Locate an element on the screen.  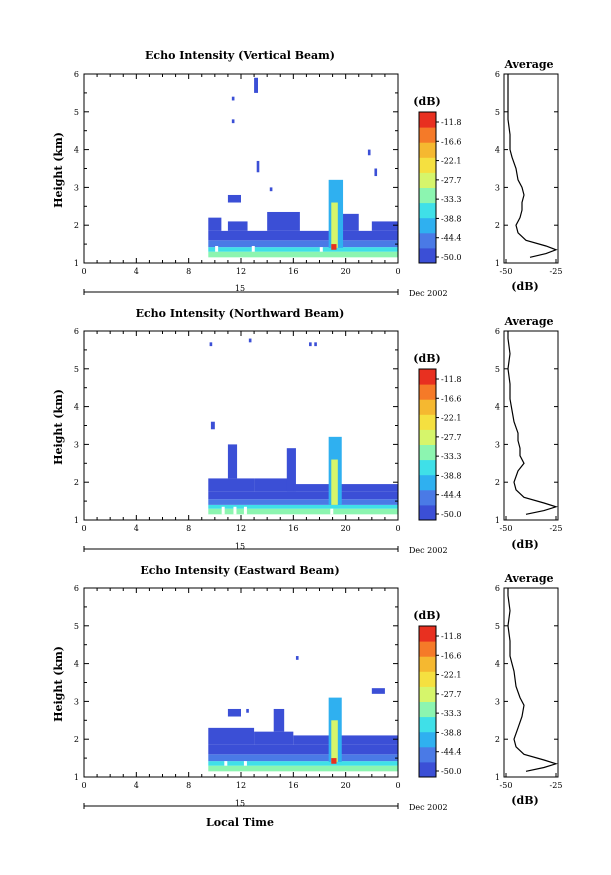
profile-x-label: (dB) is located at coordinates (524, 544).